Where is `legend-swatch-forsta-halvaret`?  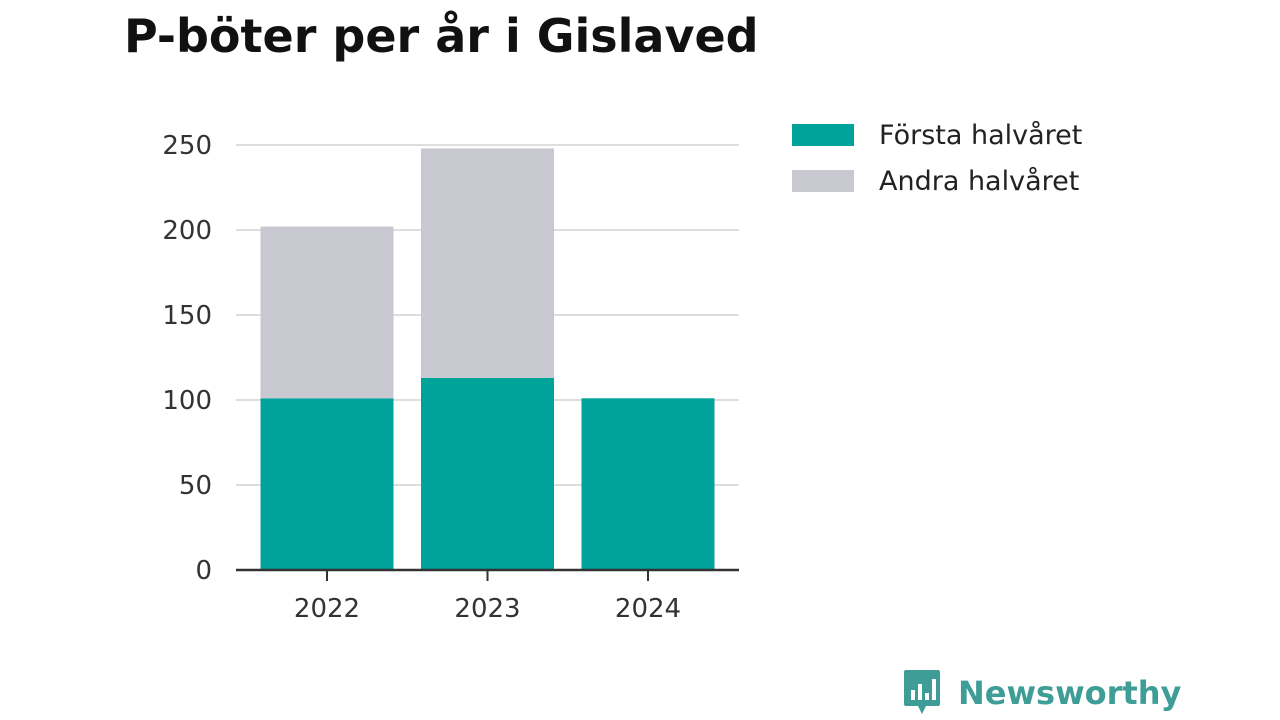 legend-swatch-forsta-halvaret is located at coordinates (823, 135).